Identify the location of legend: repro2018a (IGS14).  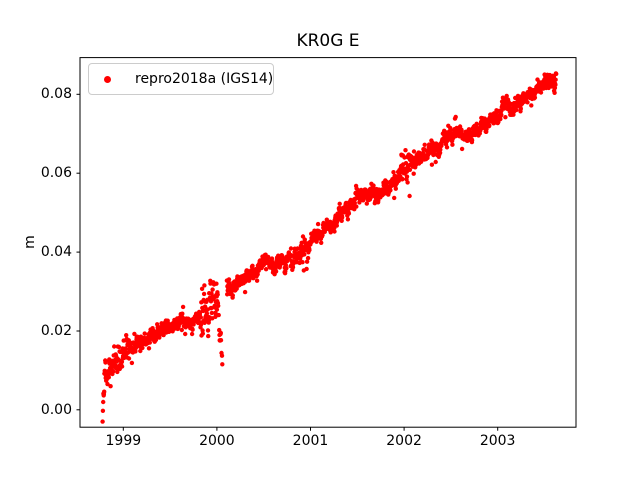
(181, 79).